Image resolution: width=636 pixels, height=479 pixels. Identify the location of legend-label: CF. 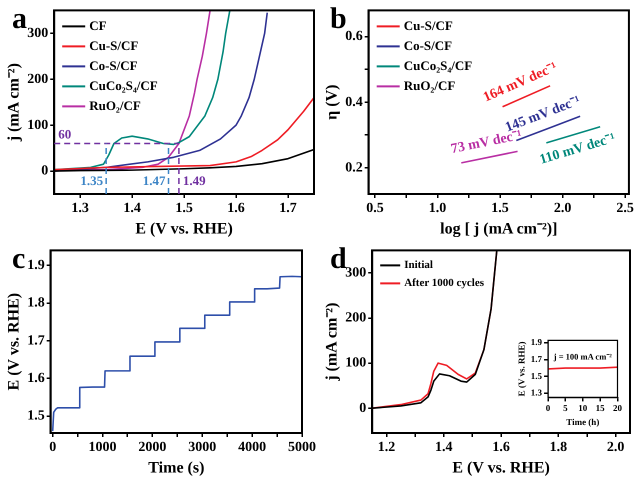
(98, 25).